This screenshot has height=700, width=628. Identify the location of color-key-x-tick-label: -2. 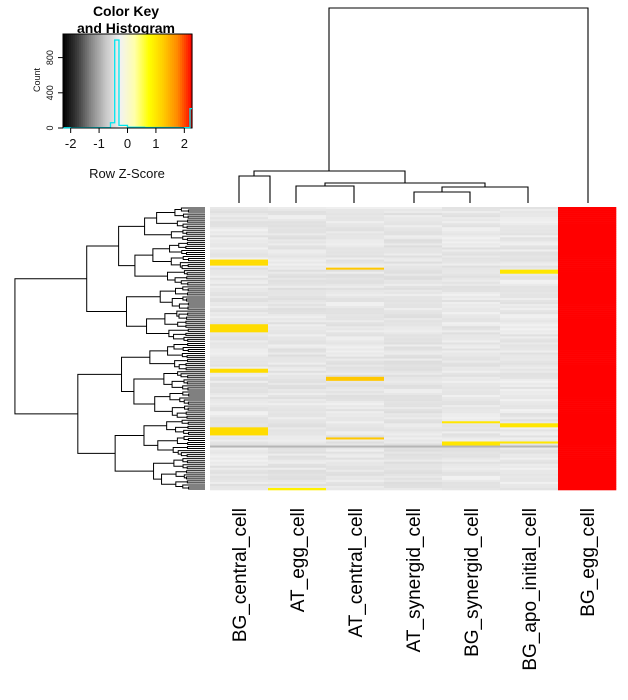
(71, 143).